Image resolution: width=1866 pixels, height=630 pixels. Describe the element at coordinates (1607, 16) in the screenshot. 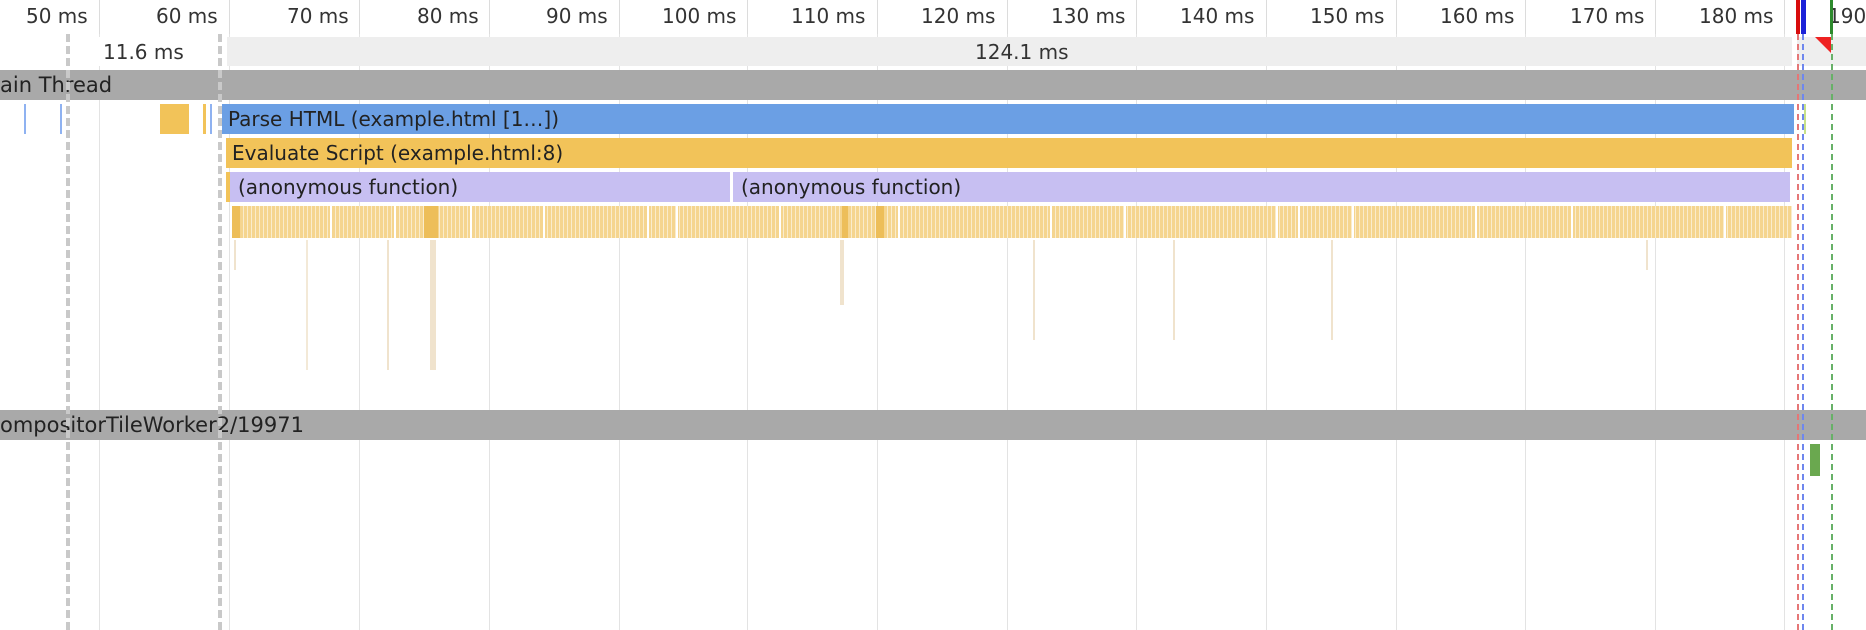

I see `tick-label-170: 170 ms` at that location.